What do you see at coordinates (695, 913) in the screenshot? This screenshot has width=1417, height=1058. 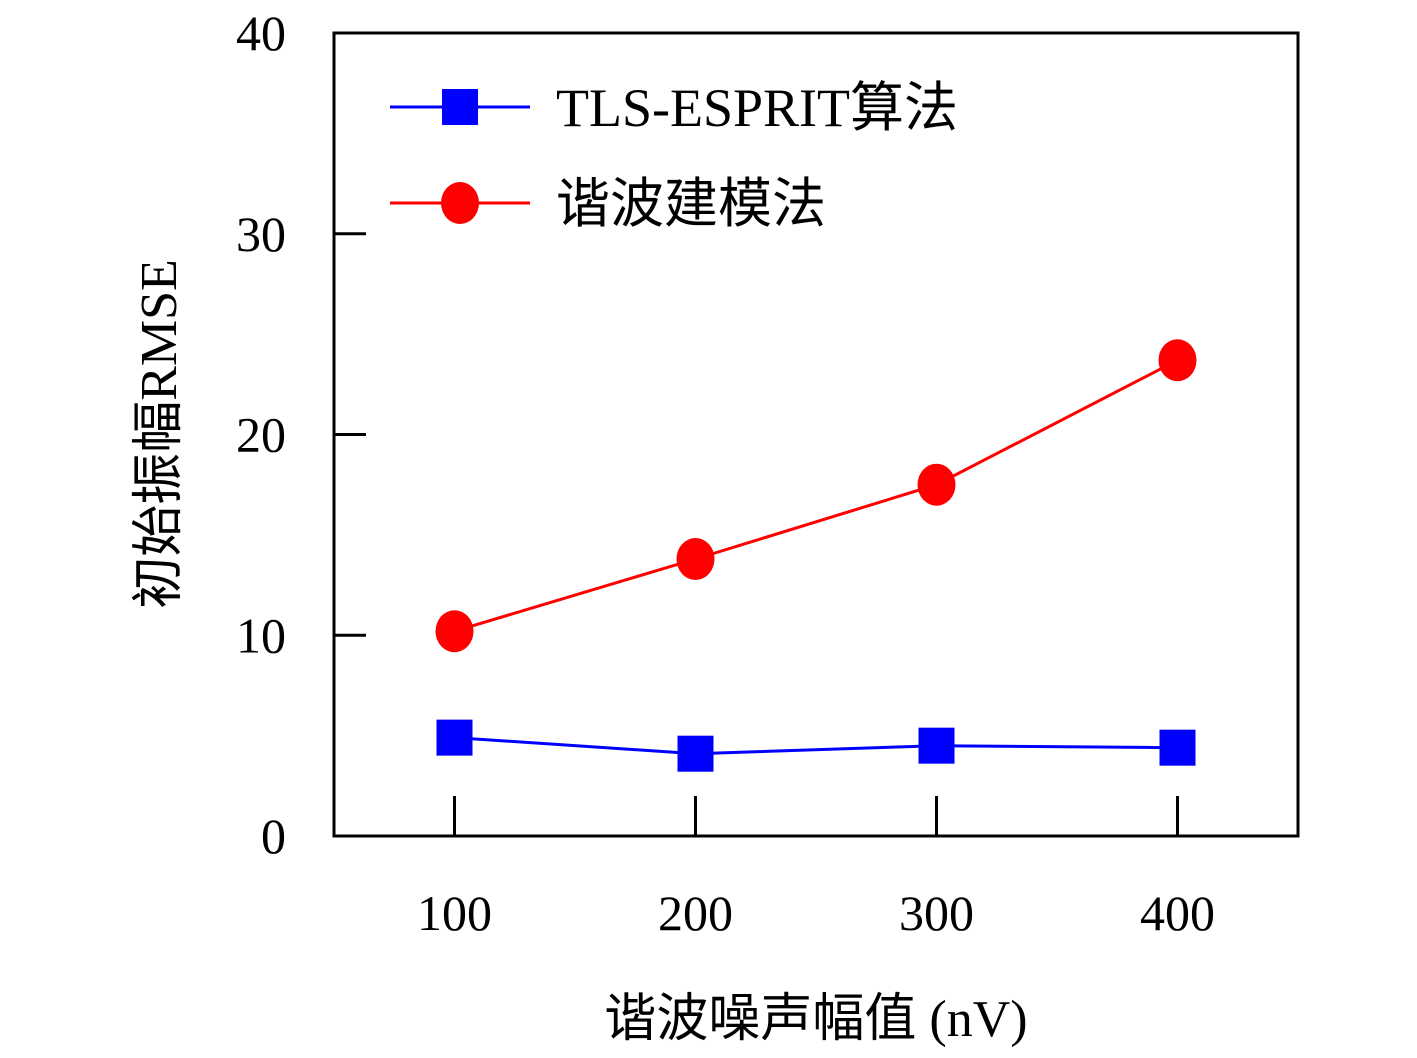 I see `x-tick-label: 200` at bounding box center [695, 913].